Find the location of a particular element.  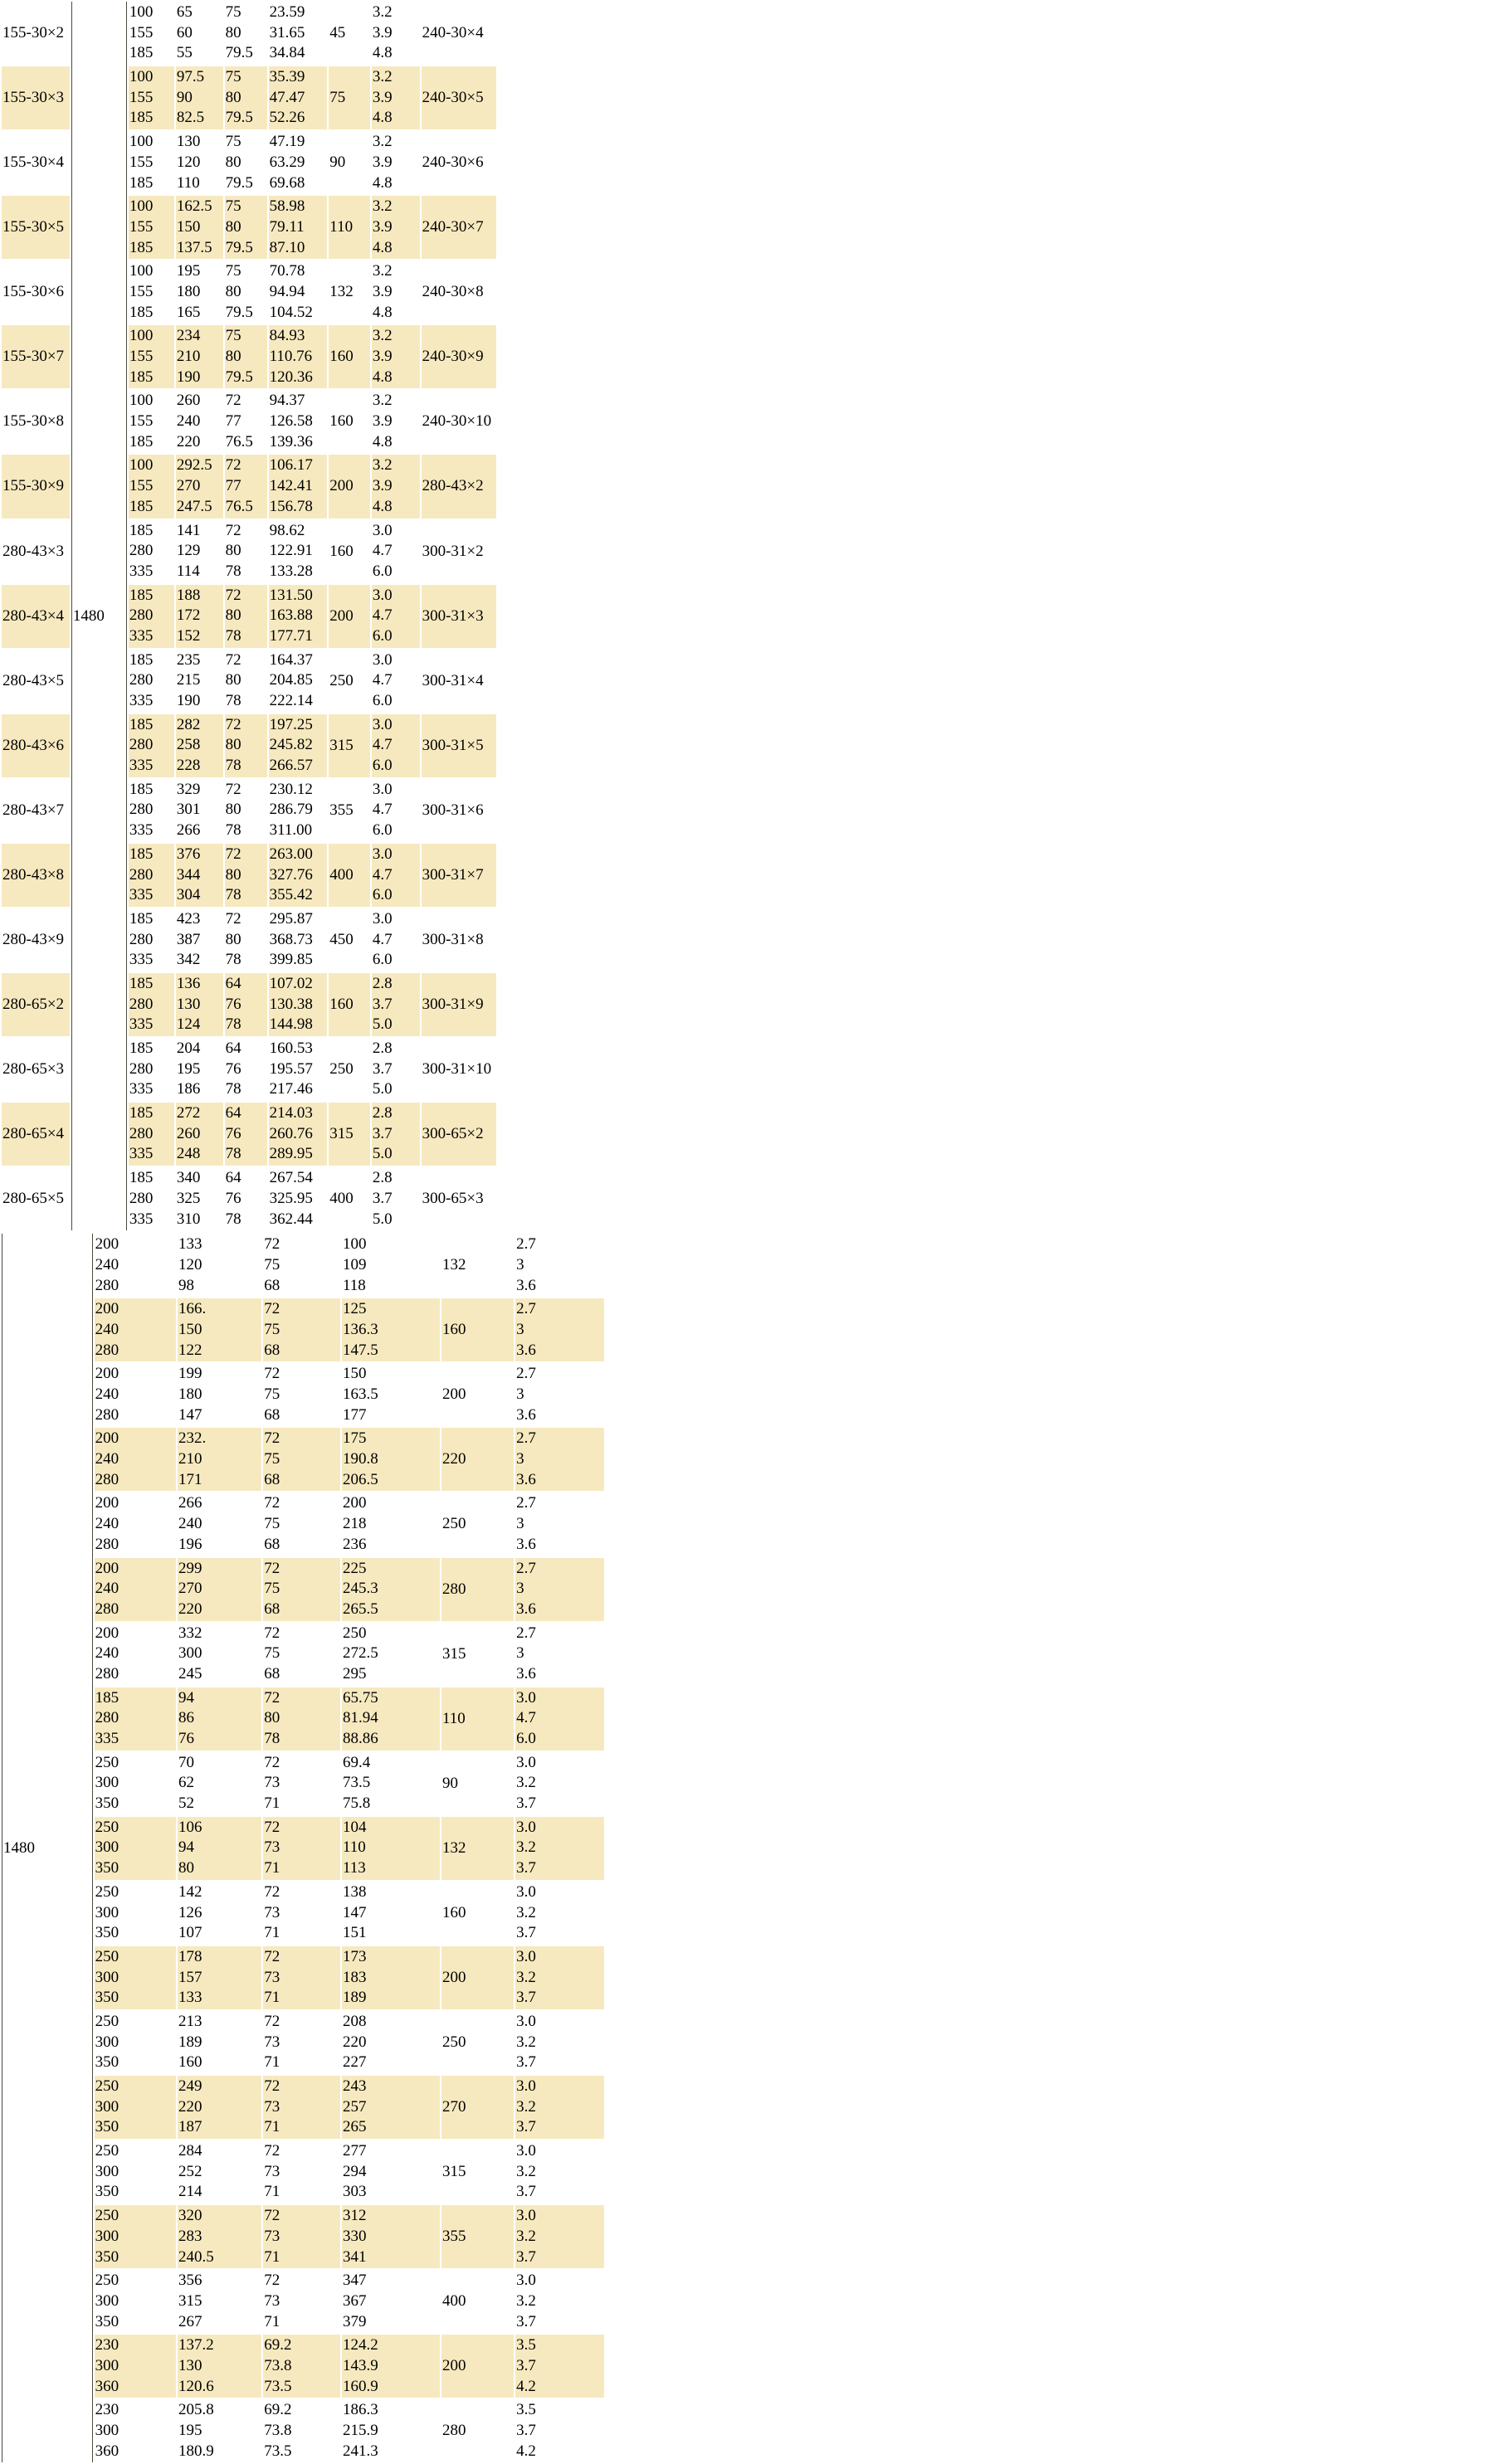

model-code-2-cell: 240-30×10 is located at coordinates (458, 422).